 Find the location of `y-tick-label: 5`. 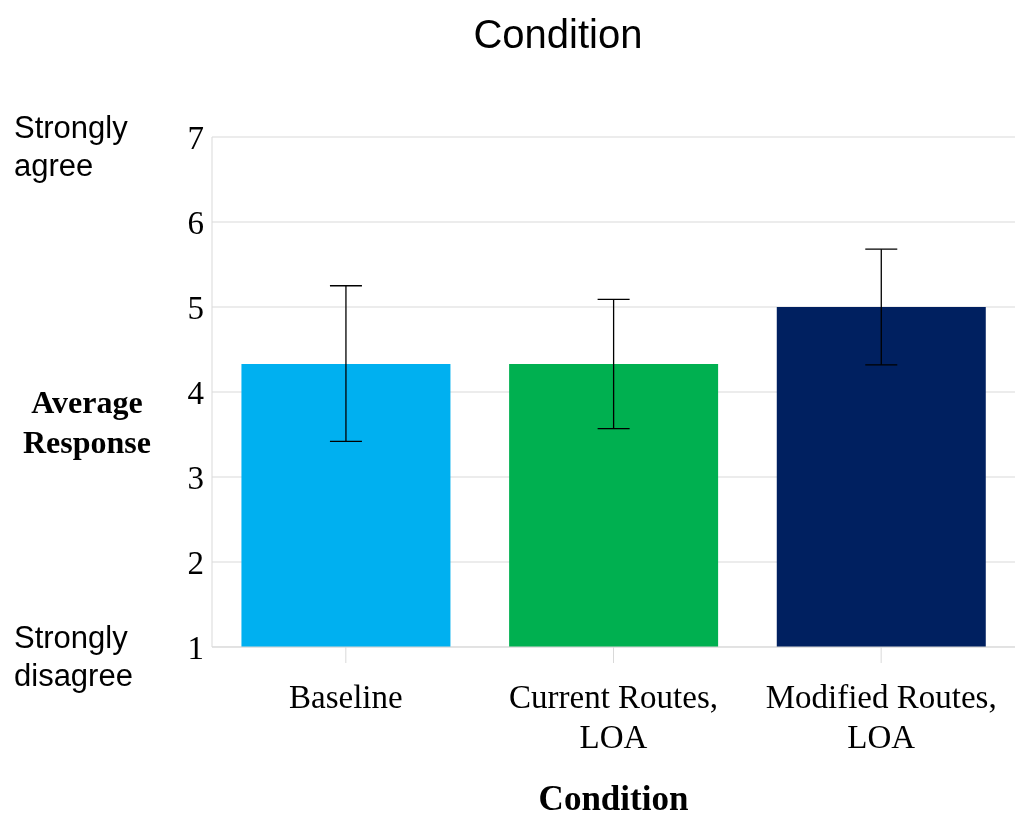

y-tick-label: 5 is located at coordinates (195, 307).